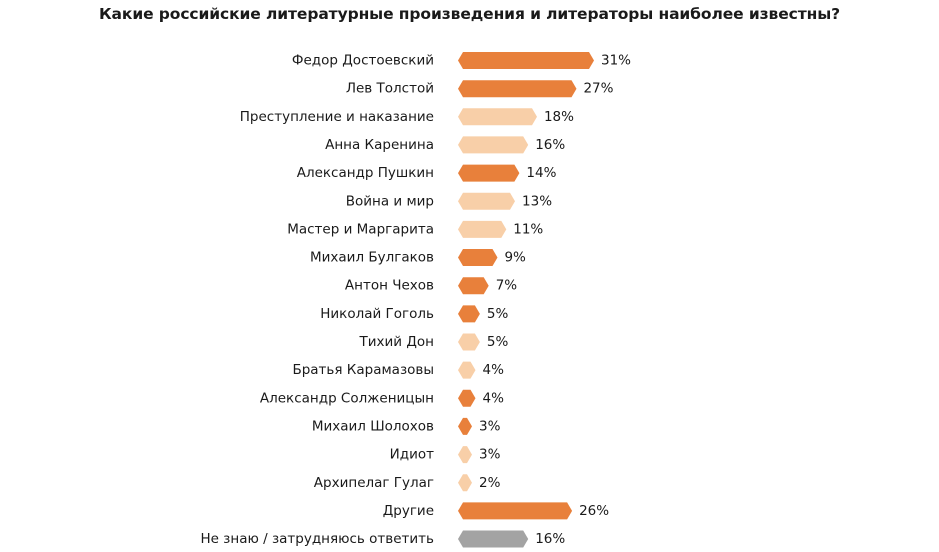  I want to click on category-label-9: Антон Чехов, so click(389, 286).